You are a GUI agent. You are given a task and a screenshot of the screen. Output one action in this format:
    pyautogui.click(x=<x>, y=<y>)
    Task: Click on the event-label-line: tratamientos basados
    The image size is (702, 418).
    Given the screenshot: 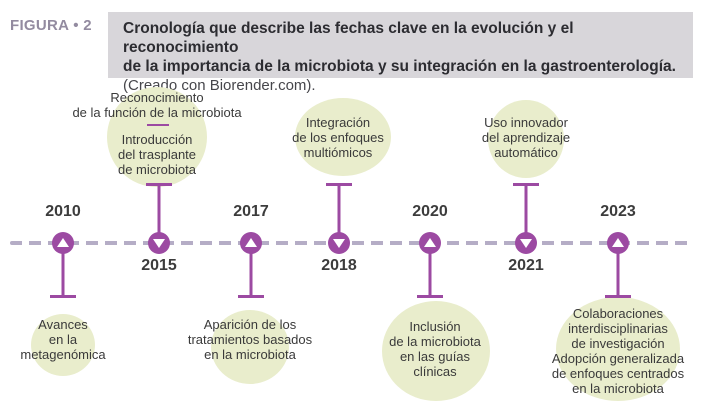 What is the action you would take?
    pyautogui.click(x=250, y=339)
    